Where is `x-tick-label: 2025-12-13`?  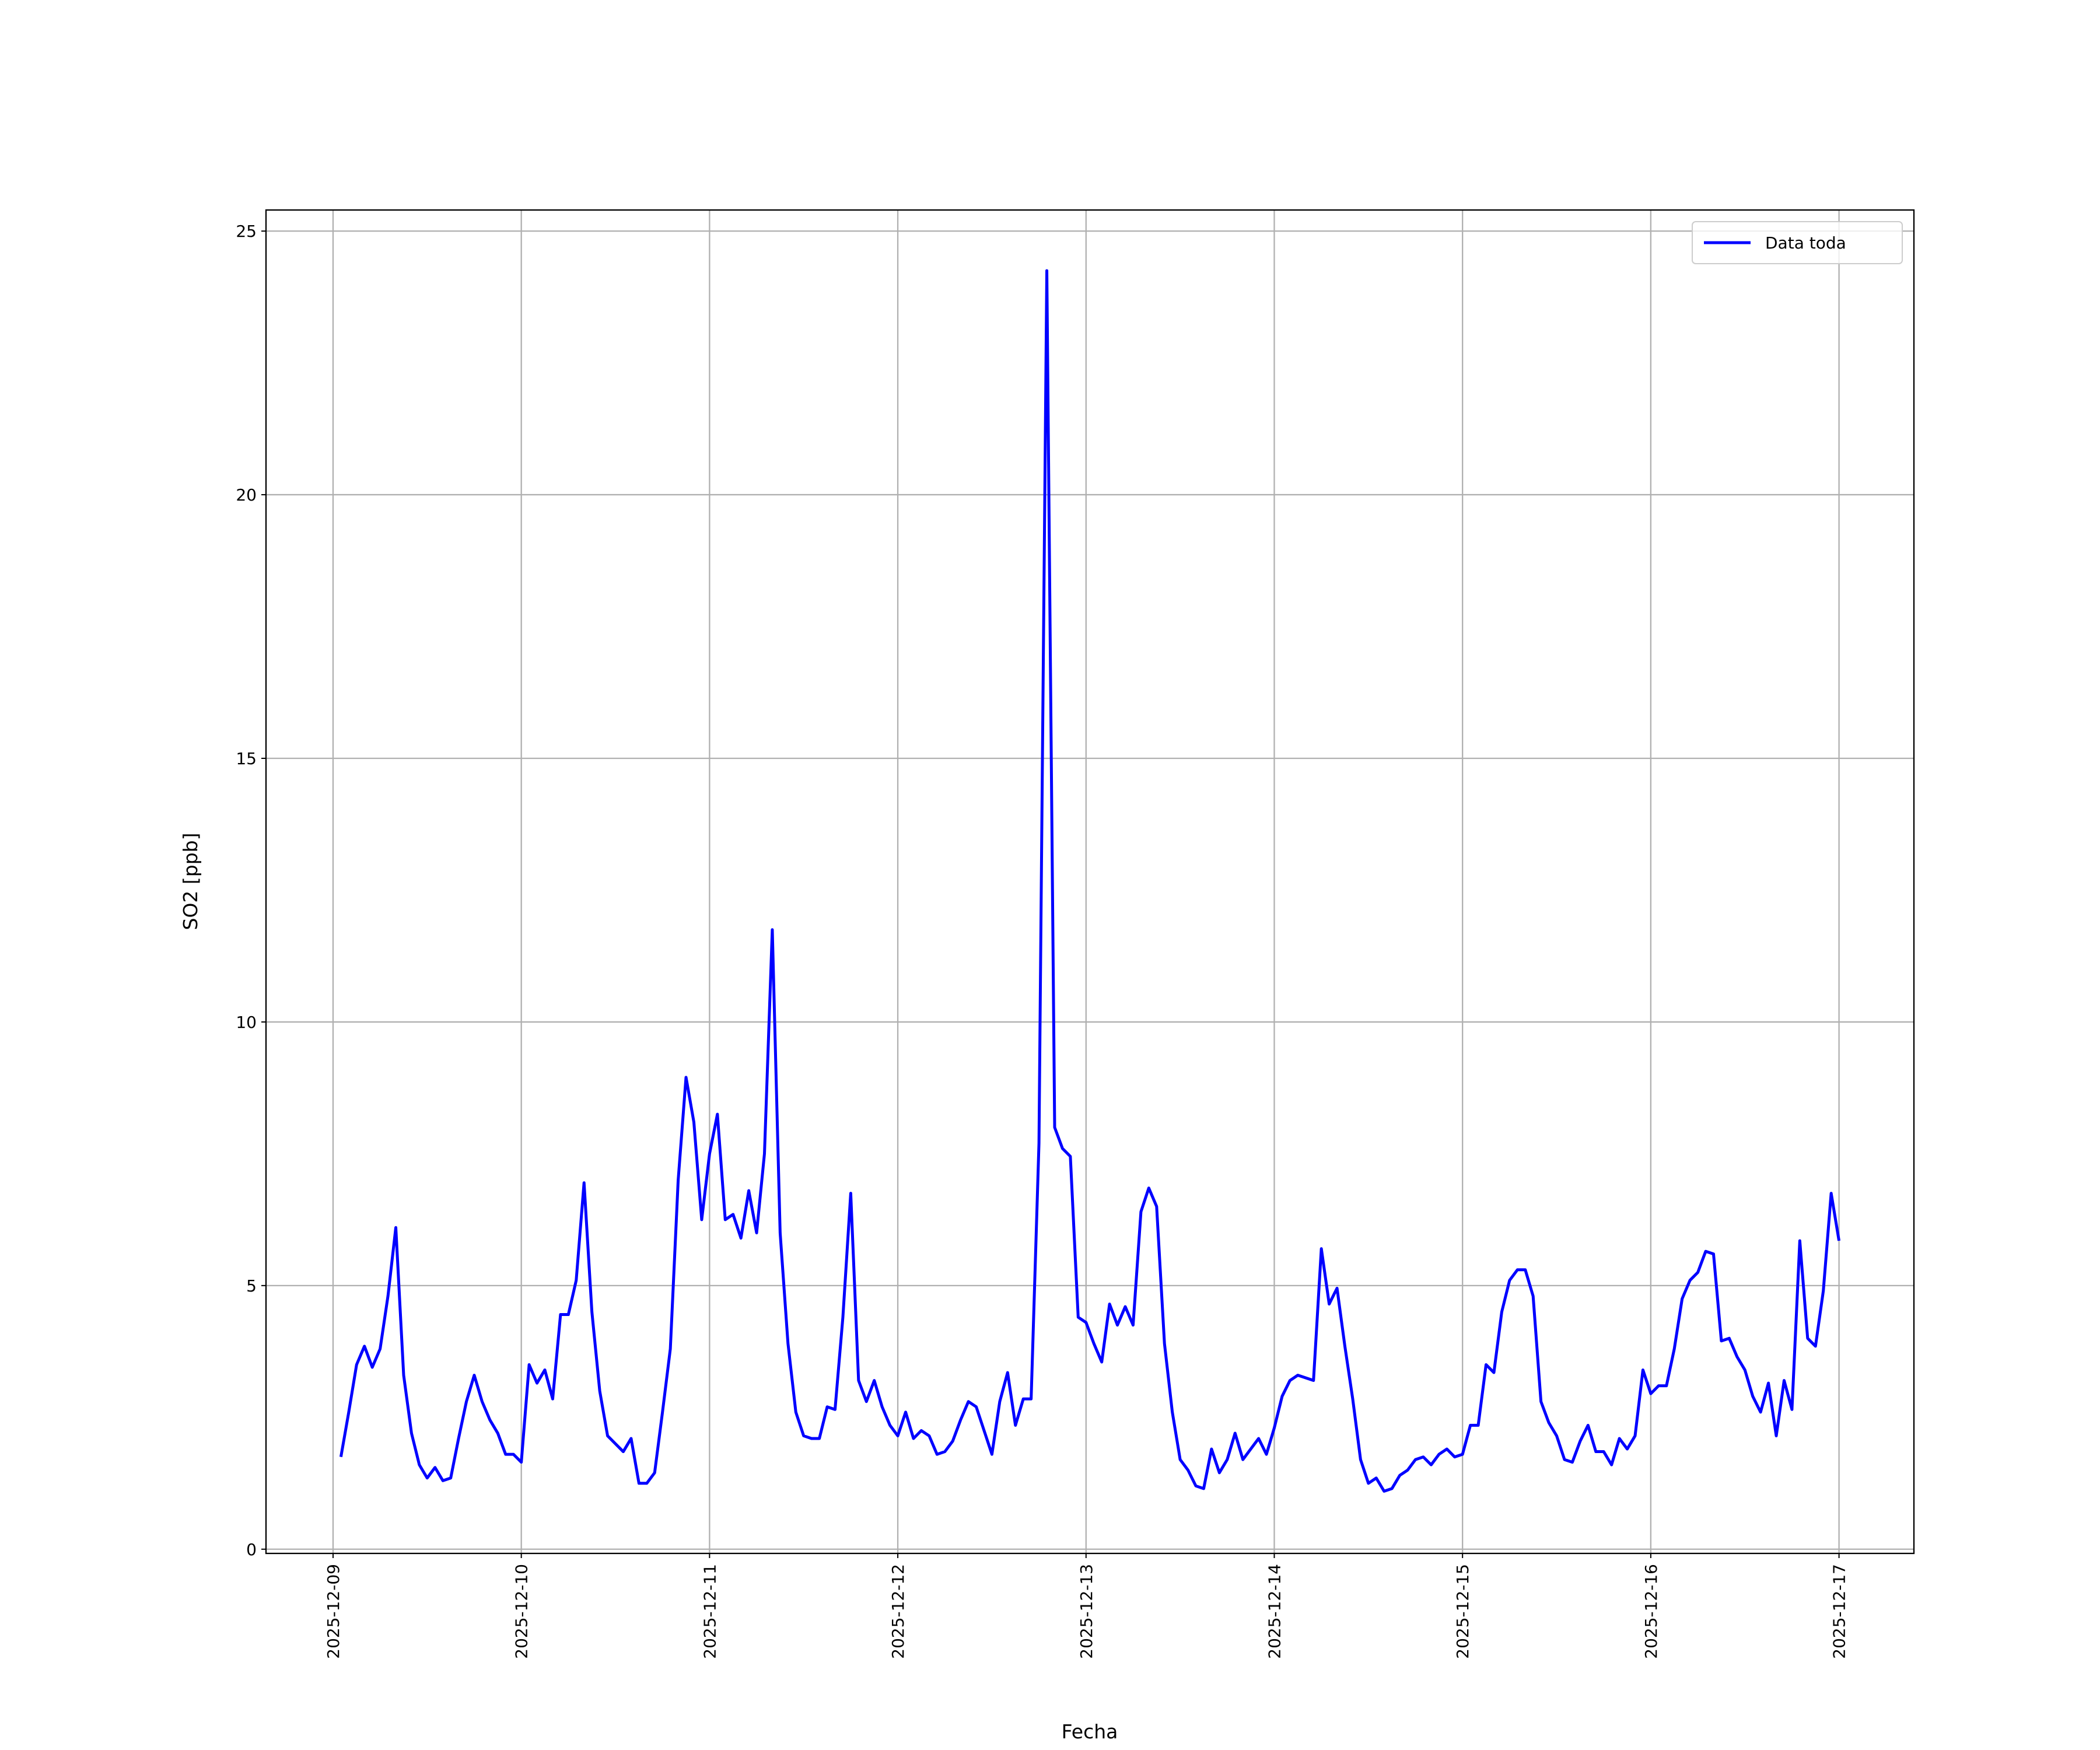
x-tick-label: 2025-12-13 is located at coordinates (1086, 1611).